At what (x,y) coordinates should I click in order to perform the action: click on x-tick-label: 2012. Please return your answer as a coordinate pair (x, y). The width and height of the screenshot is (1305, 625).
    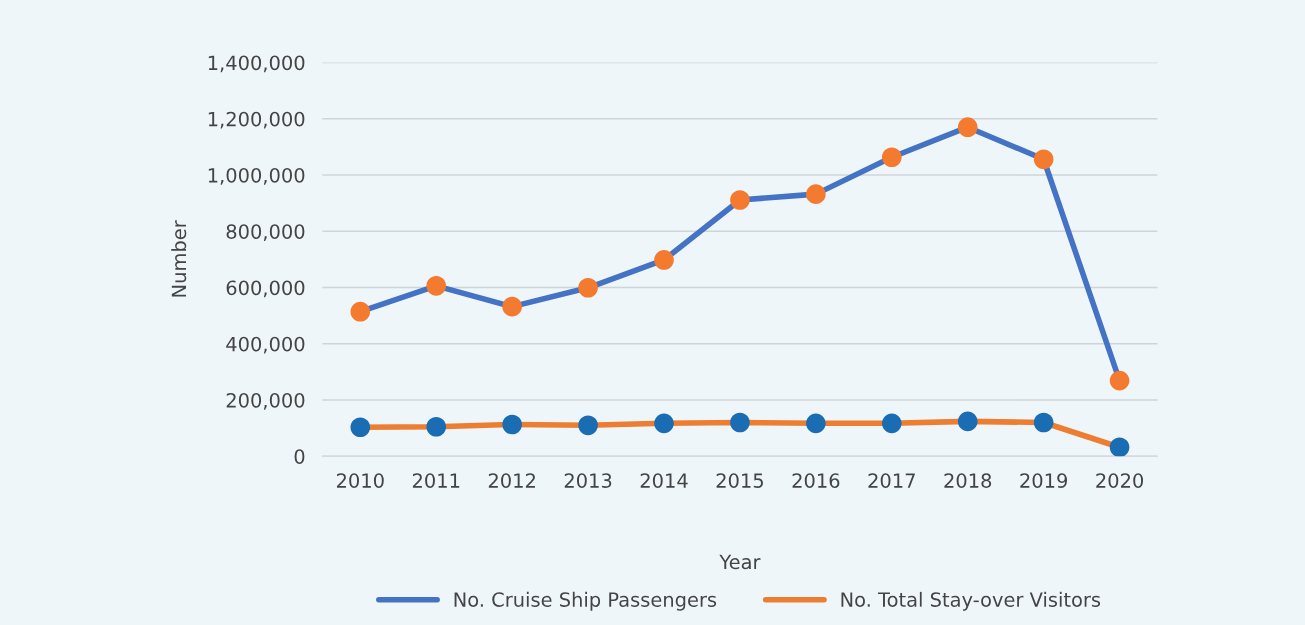
    Looking at the image, I should click on (511, 480).